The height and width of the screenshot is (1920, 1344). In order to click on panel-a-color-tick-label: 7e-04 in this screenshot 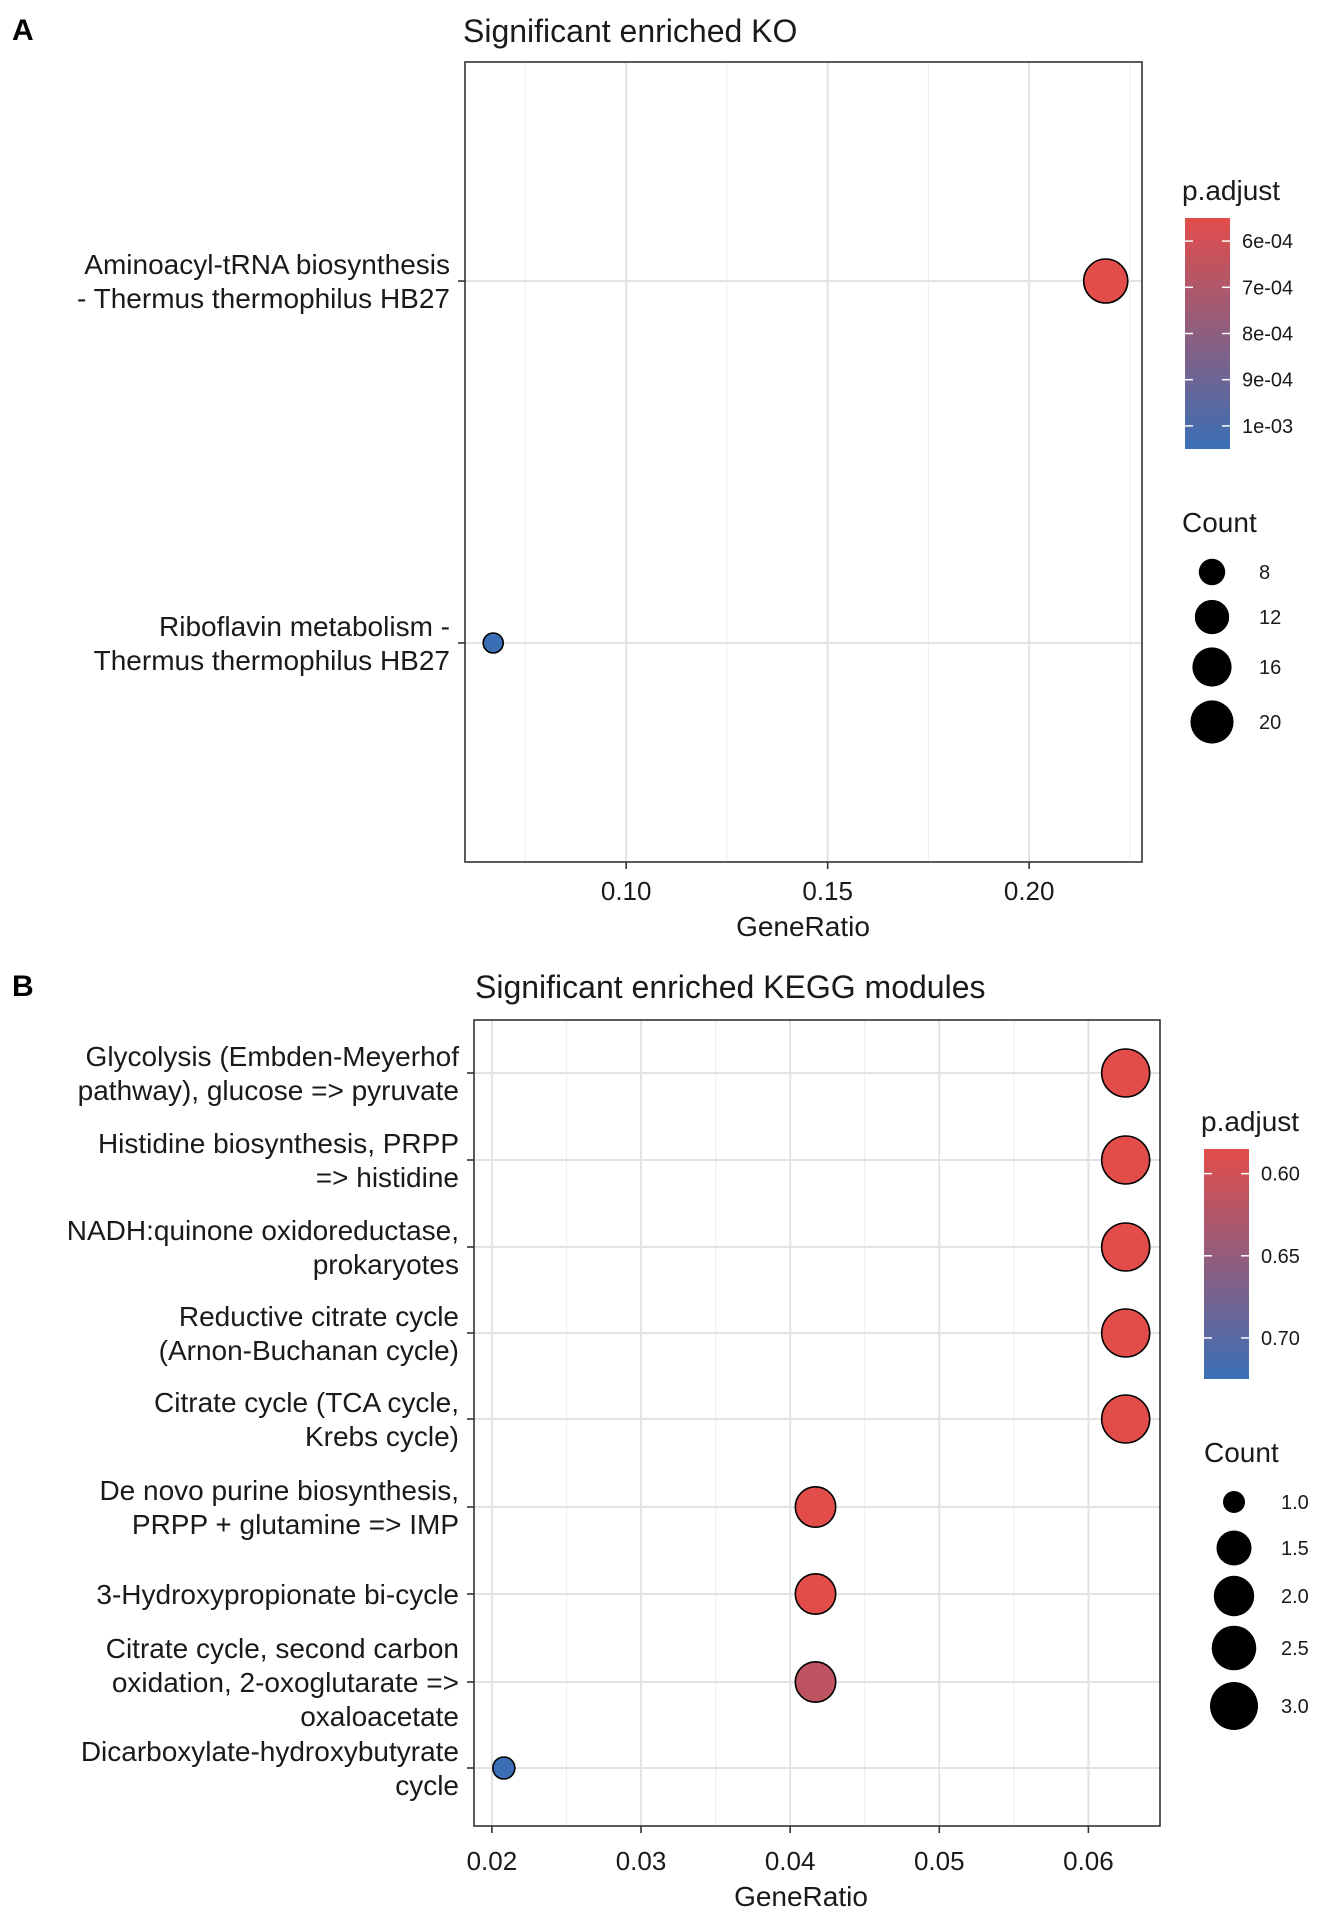, I will do `click(1267, 288)`.